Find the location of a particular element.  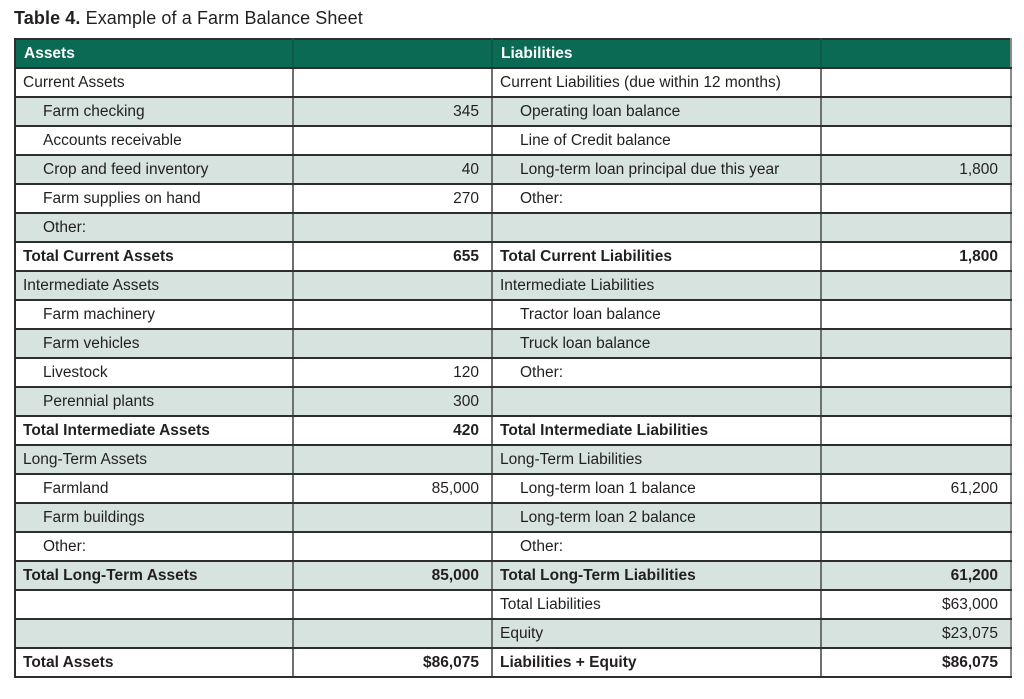

liability-label-cell: Line of Credit balance is located at coordinates (656, 140).